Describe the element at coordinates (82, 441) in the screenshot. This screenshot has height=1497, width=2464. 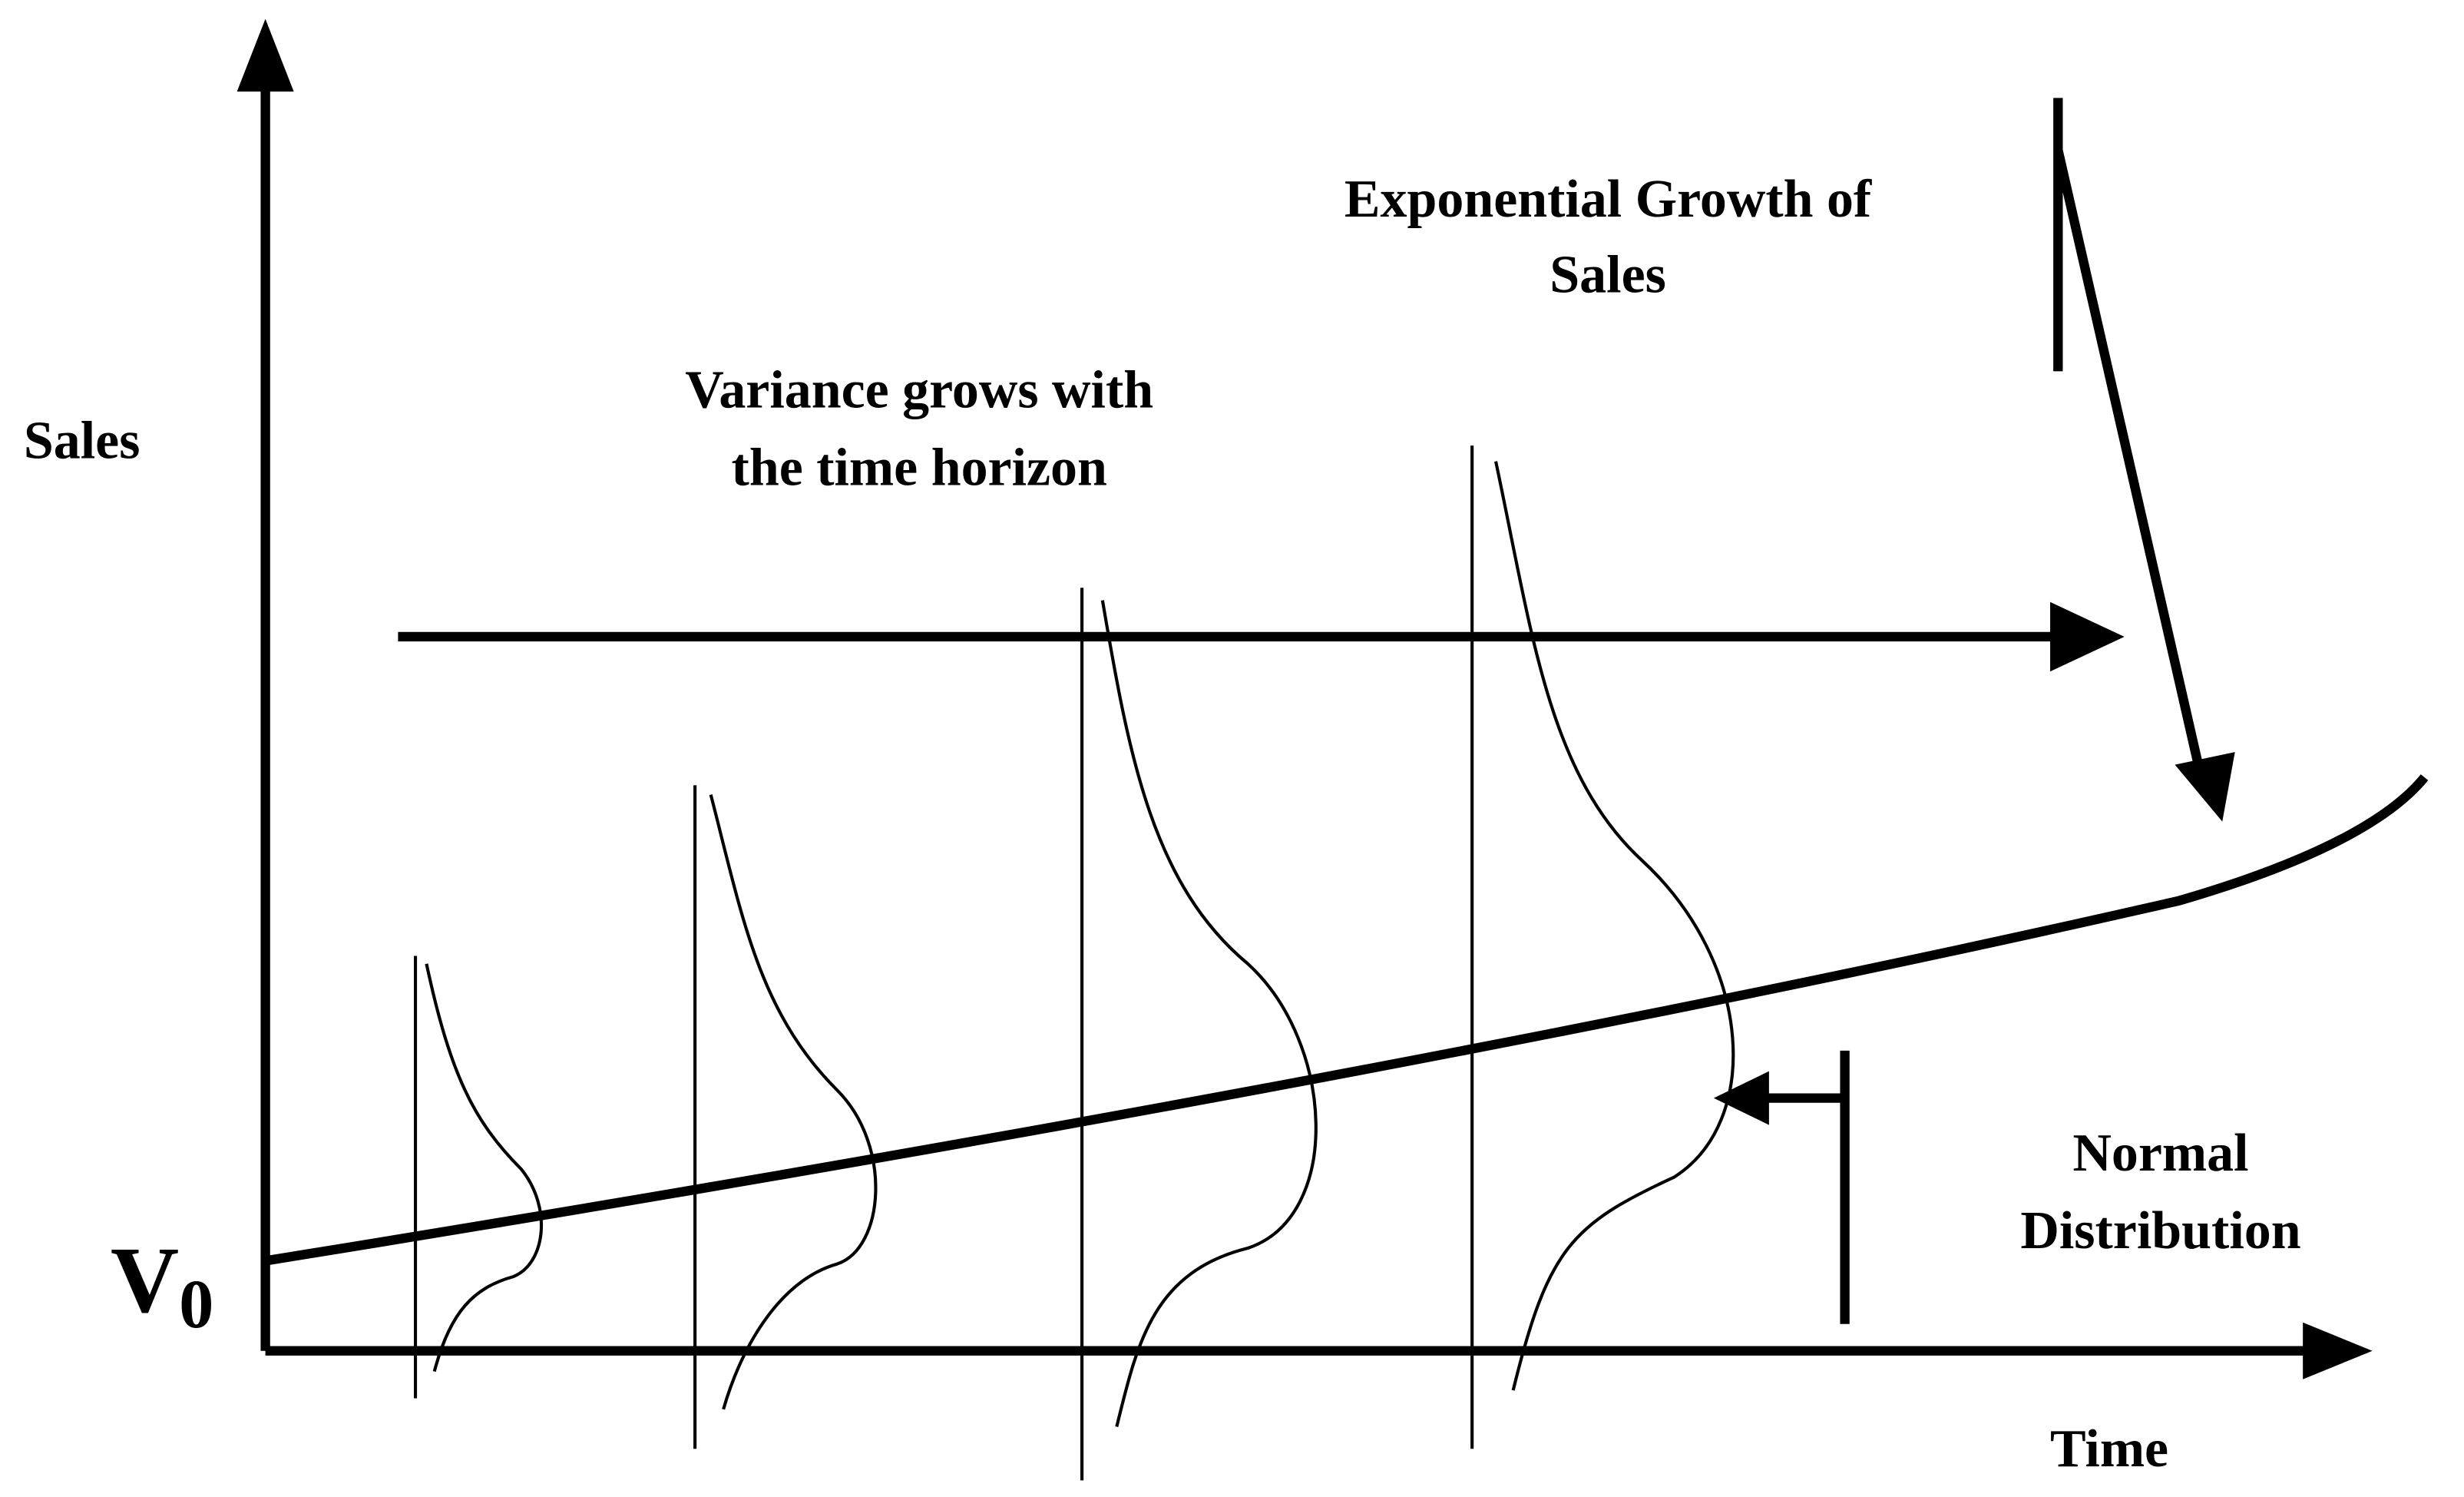
I see `y-axis-label: Sales` at that location.